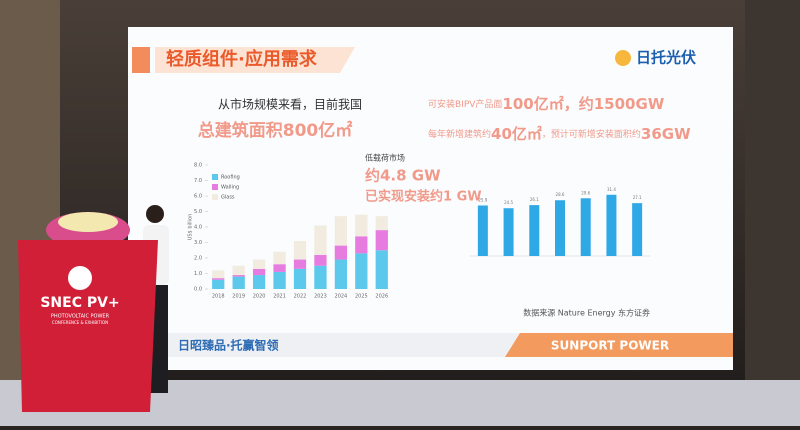 The image size is (800, 430). What do you see at coordinates (198, 243) in the screenshot?
I see `y-tick-label: 3.0` at bounding box center [198, 243].